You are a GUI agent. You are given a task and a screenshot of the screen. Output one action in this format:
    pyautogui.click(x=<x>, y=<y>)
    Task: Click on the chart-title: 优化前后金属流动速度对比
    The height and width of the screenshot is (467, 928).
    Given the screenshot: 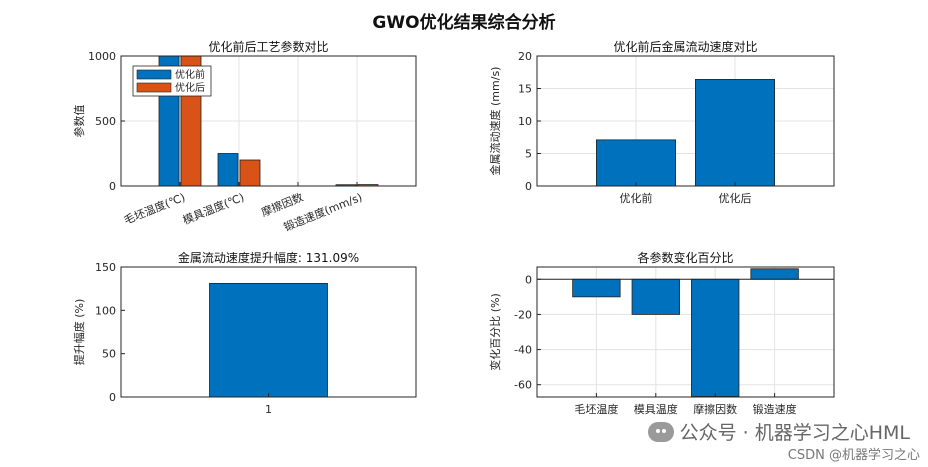 What is the action you would take?
    pyautogui.click(x=685, y=46)
    